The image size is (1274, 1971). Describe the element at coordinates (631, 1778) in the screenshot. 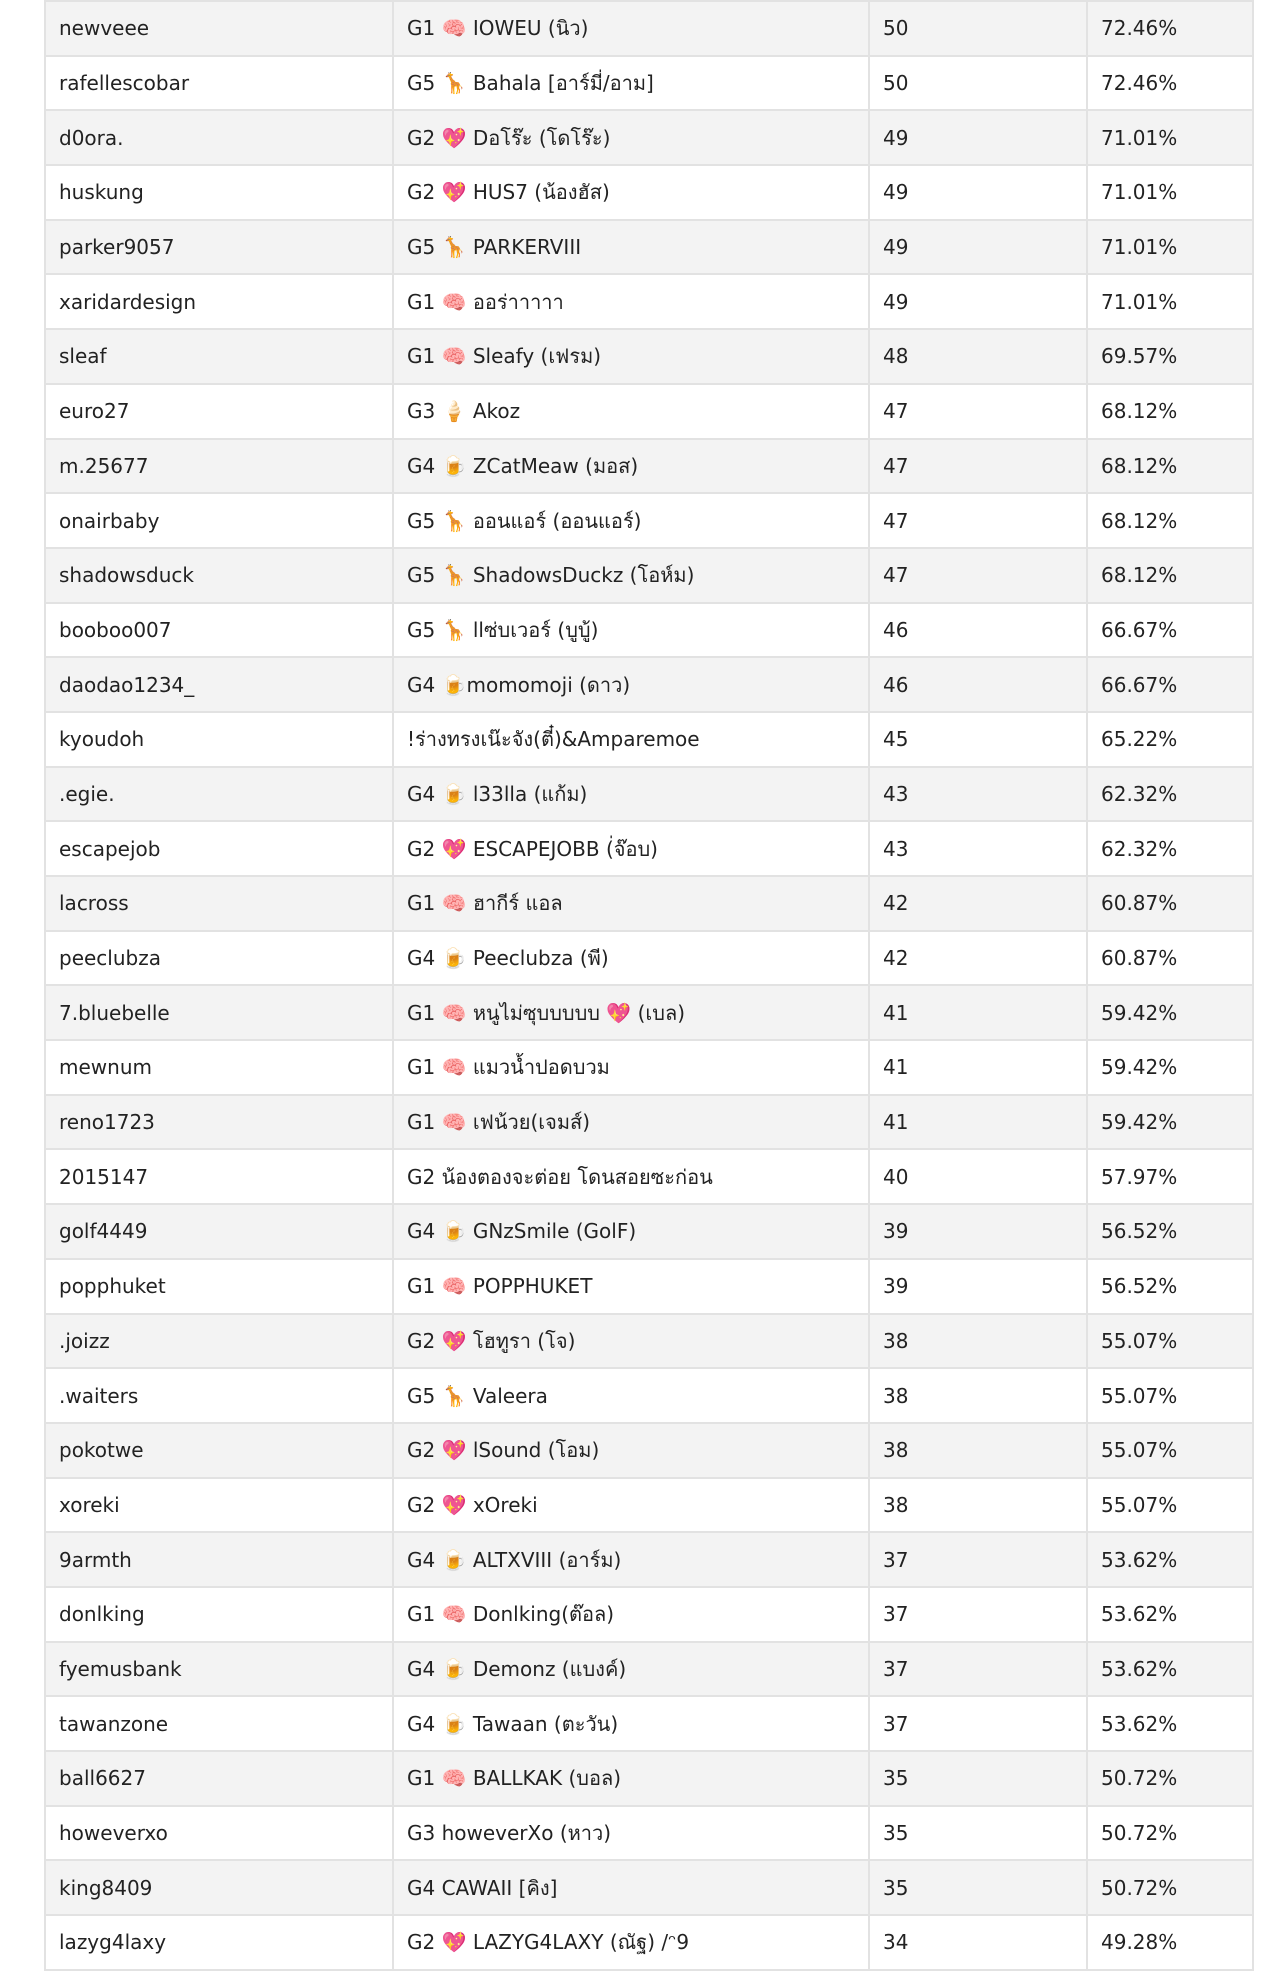

I see `nickname-cell: G1 🧠 BALLKAK (บอล)` at that location.